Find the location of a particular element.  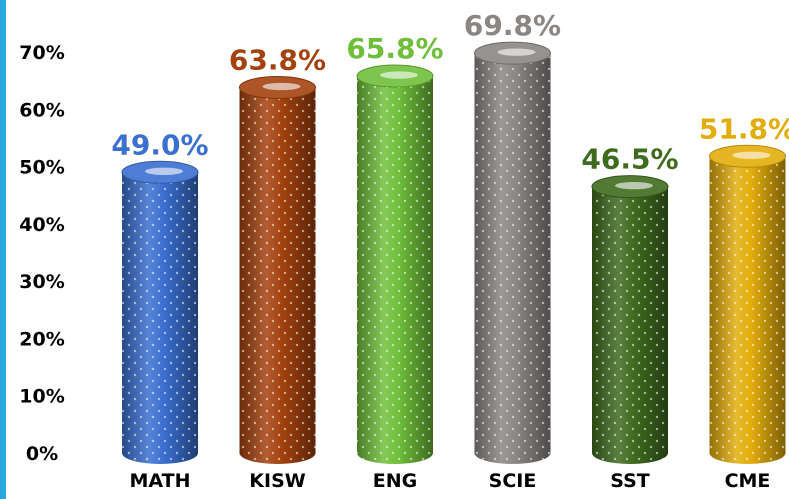

x-tick-label: KISW is located at coordinates (277, 481).